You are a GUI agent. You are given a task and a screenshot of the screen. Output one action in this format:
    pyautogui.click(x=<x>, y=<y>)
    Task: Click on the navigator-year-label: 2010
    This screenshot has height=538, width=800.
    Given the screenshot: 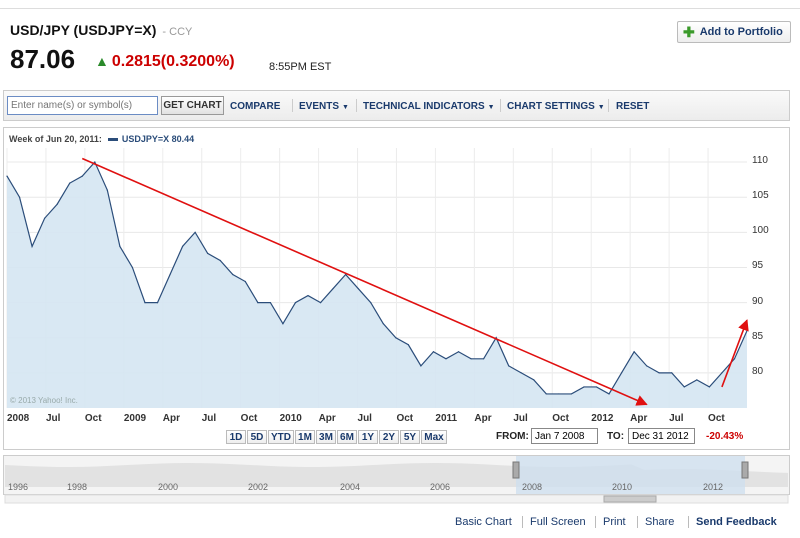 What is the action you would take?
    pyautogui.click(x=622, y=487)
    